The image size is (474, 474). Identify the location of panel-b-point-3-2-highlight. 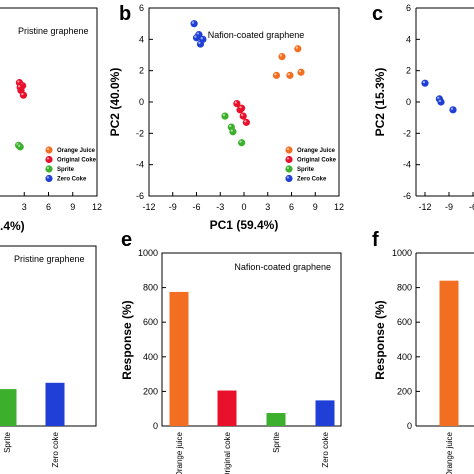
(201, 38).